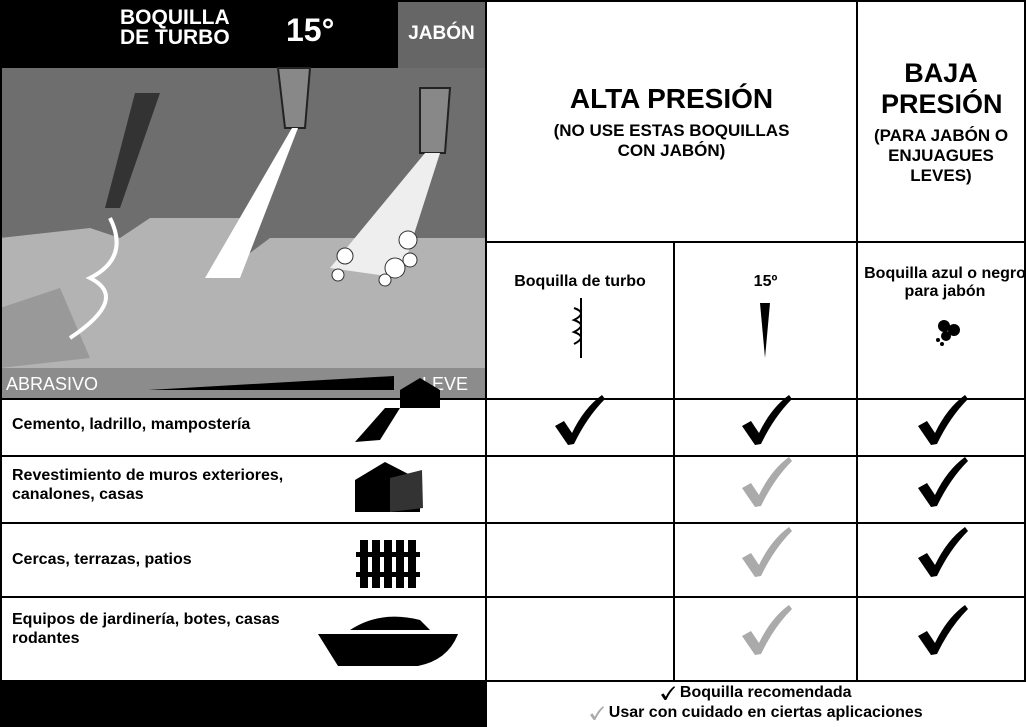 The image size is (1026, 727). I want to click on legend-text: Usar con cuidado en ciertas aplicaciones, so click(765, 712).